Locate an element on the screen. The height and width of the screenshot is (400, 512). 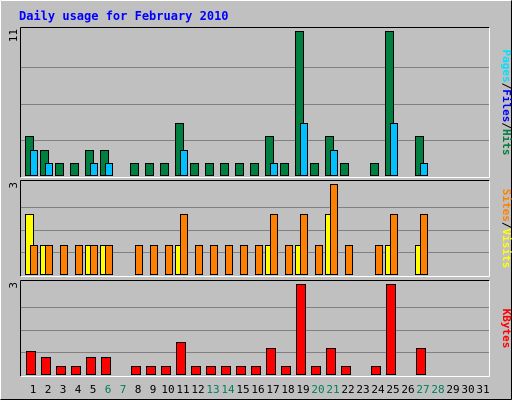
legend-item: Sites is located at coordinates (506, 205).